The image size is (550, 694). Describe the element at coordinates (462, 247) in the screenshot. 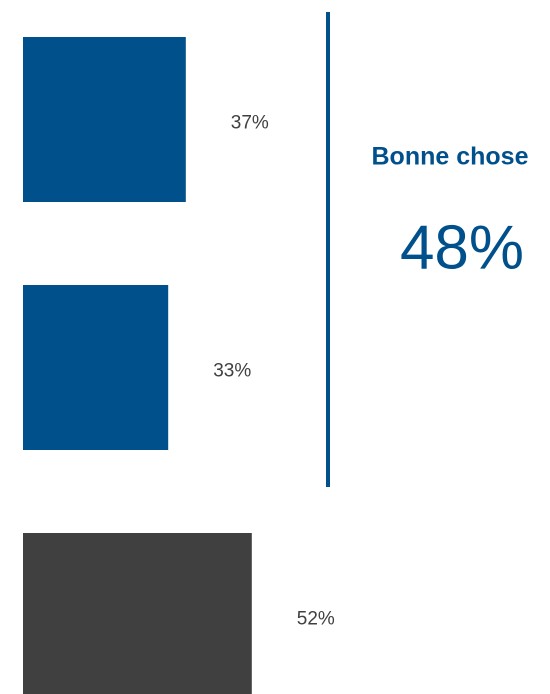

I see `annotation-value: 48%` at that location.